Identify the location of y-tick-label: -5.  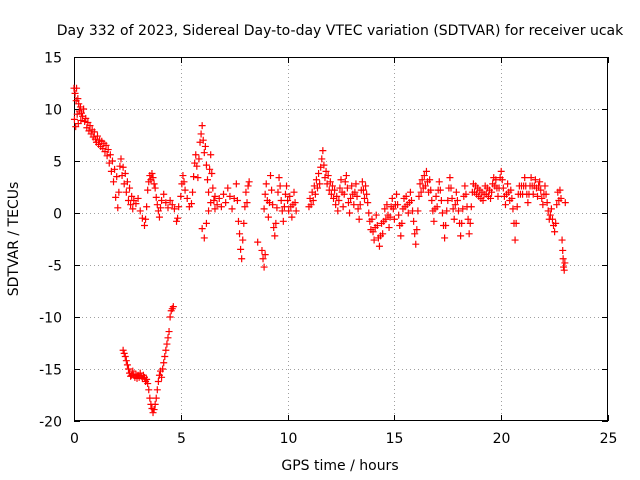
(55, 267).